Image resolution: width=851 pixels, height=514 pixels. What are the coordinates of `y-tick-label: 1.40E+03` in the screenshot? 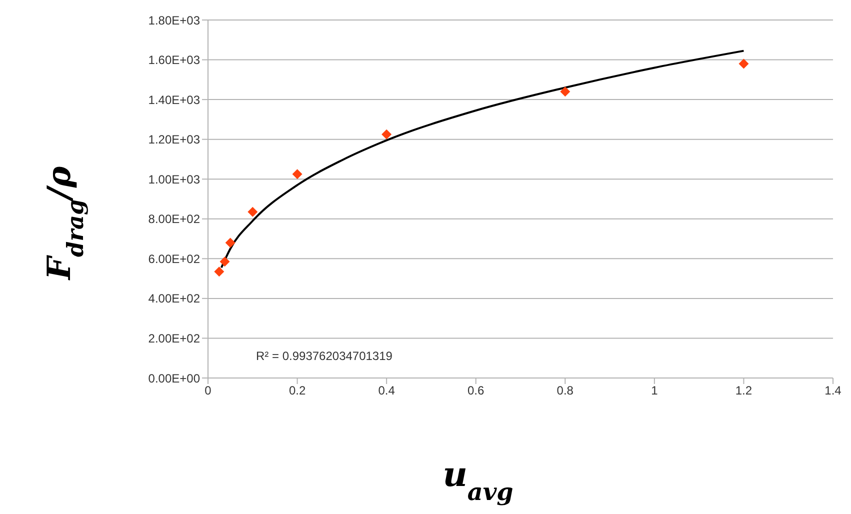 It's located at (174, 99).